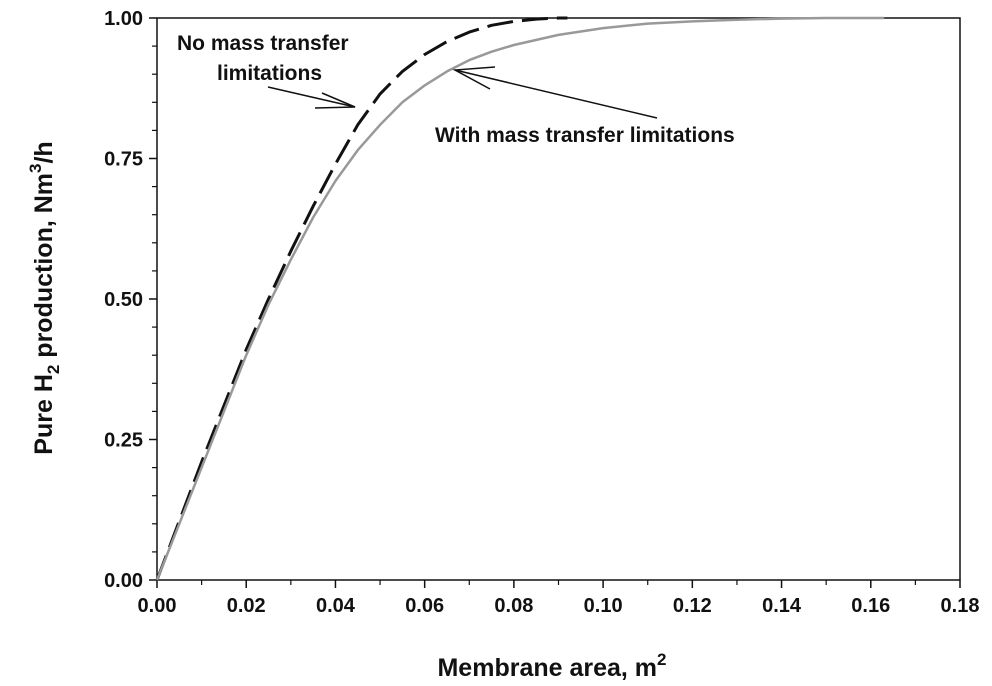 This screenshot has height=686, width=992. What do you see at coordinates (547, 668) in the screenshot?
I see `x-axis-title-text: Membrane area, m` at bounding box center [547, 668].